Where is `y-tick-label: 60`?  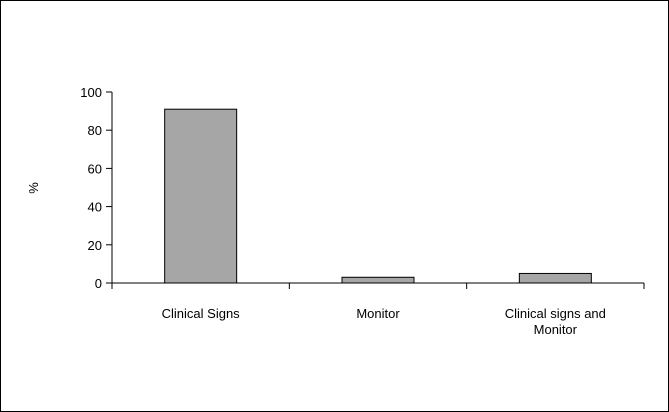
y-tick-label: 60 is located at coordinates (95, 168).